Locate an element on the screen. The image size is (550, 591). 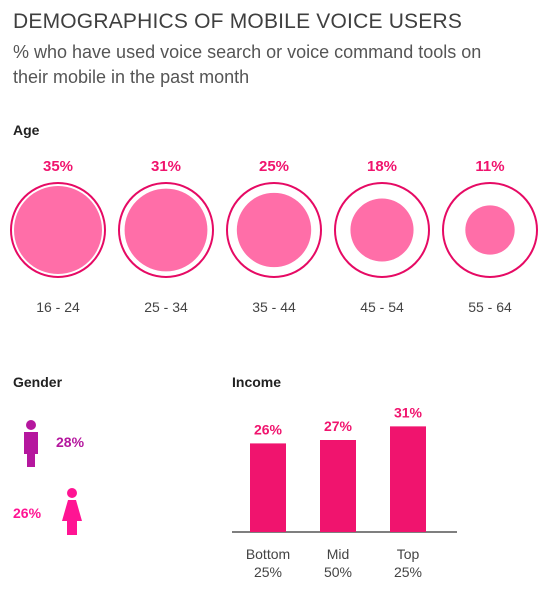
age-category-label-1: 25 - 34 is located at coordinates (166, 307).